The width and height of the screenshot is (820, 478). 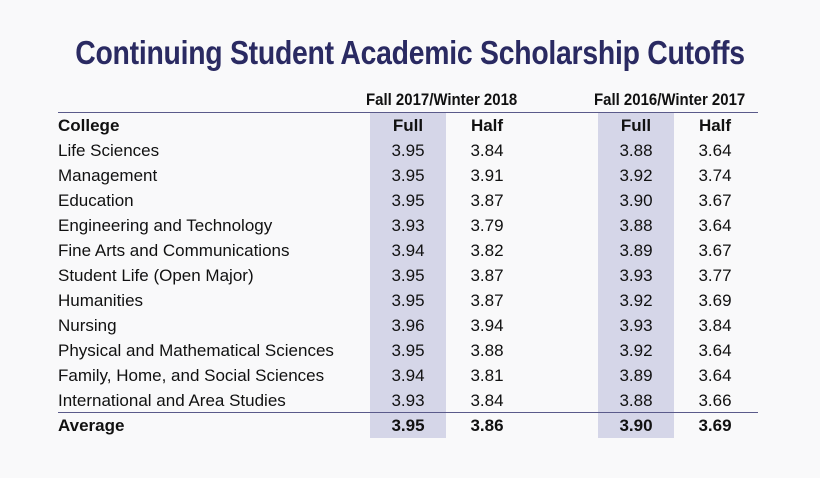 I want to click on full-column-header-2018: Full, so click(x=408, y=125).